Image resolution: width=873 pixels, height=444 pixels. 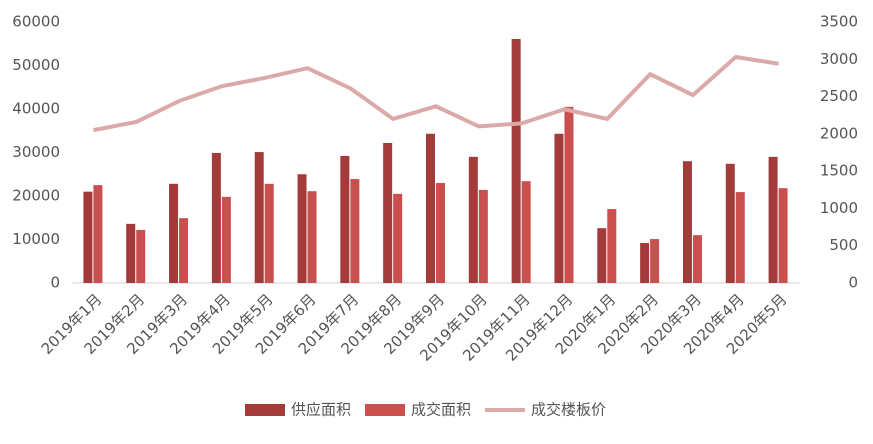 I want to click on y2-tick-label: 3000, so click(x=839, y=59).